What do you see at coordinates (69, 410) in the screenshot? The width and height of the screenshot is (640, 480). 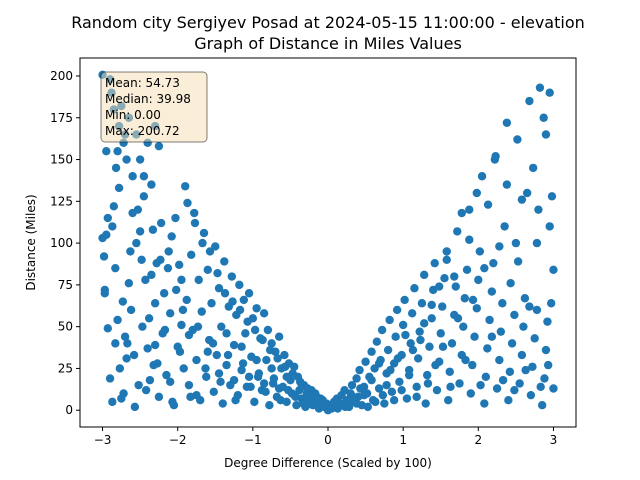 I see `y-tick-label: 0` at bounding box center [69, 410].